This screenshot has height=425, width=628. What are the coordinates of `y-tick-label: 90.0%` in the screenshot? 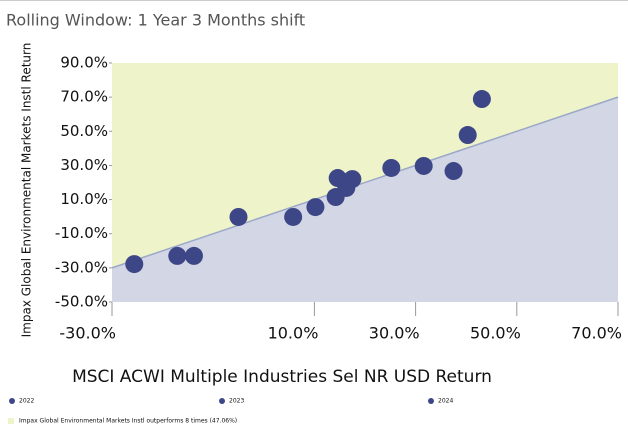 It's located at (84, 63).